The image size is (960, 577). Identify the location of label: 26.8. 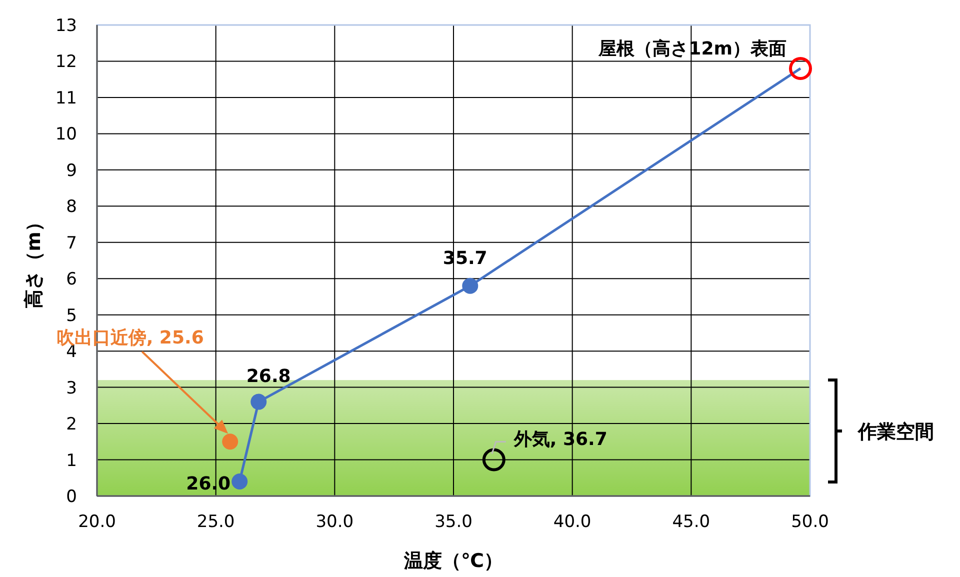
(268, 376).